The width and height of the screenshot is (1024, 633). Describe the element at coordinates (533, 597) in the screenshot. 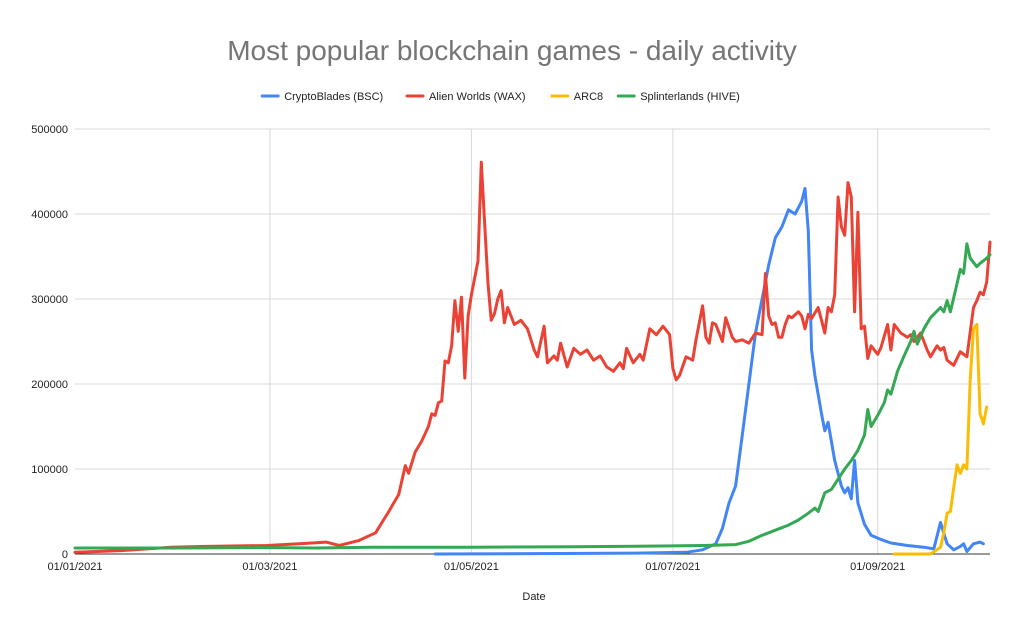

I see `x-axis-title: Date` at that location.